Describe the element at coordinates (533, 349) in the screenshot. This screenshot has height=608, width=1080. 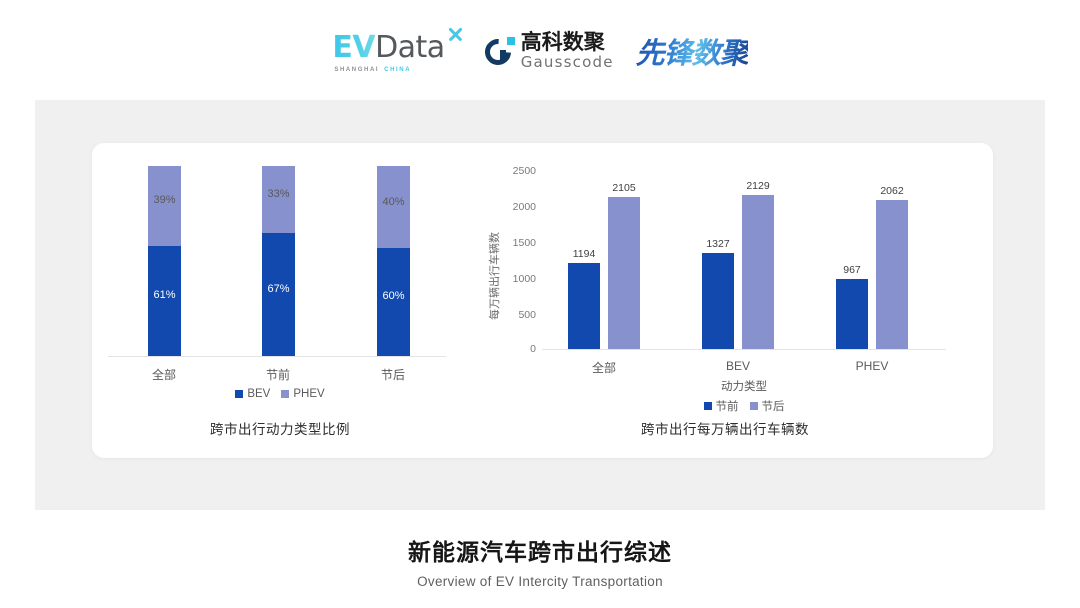
I see `ytick-0: 0` at that location.